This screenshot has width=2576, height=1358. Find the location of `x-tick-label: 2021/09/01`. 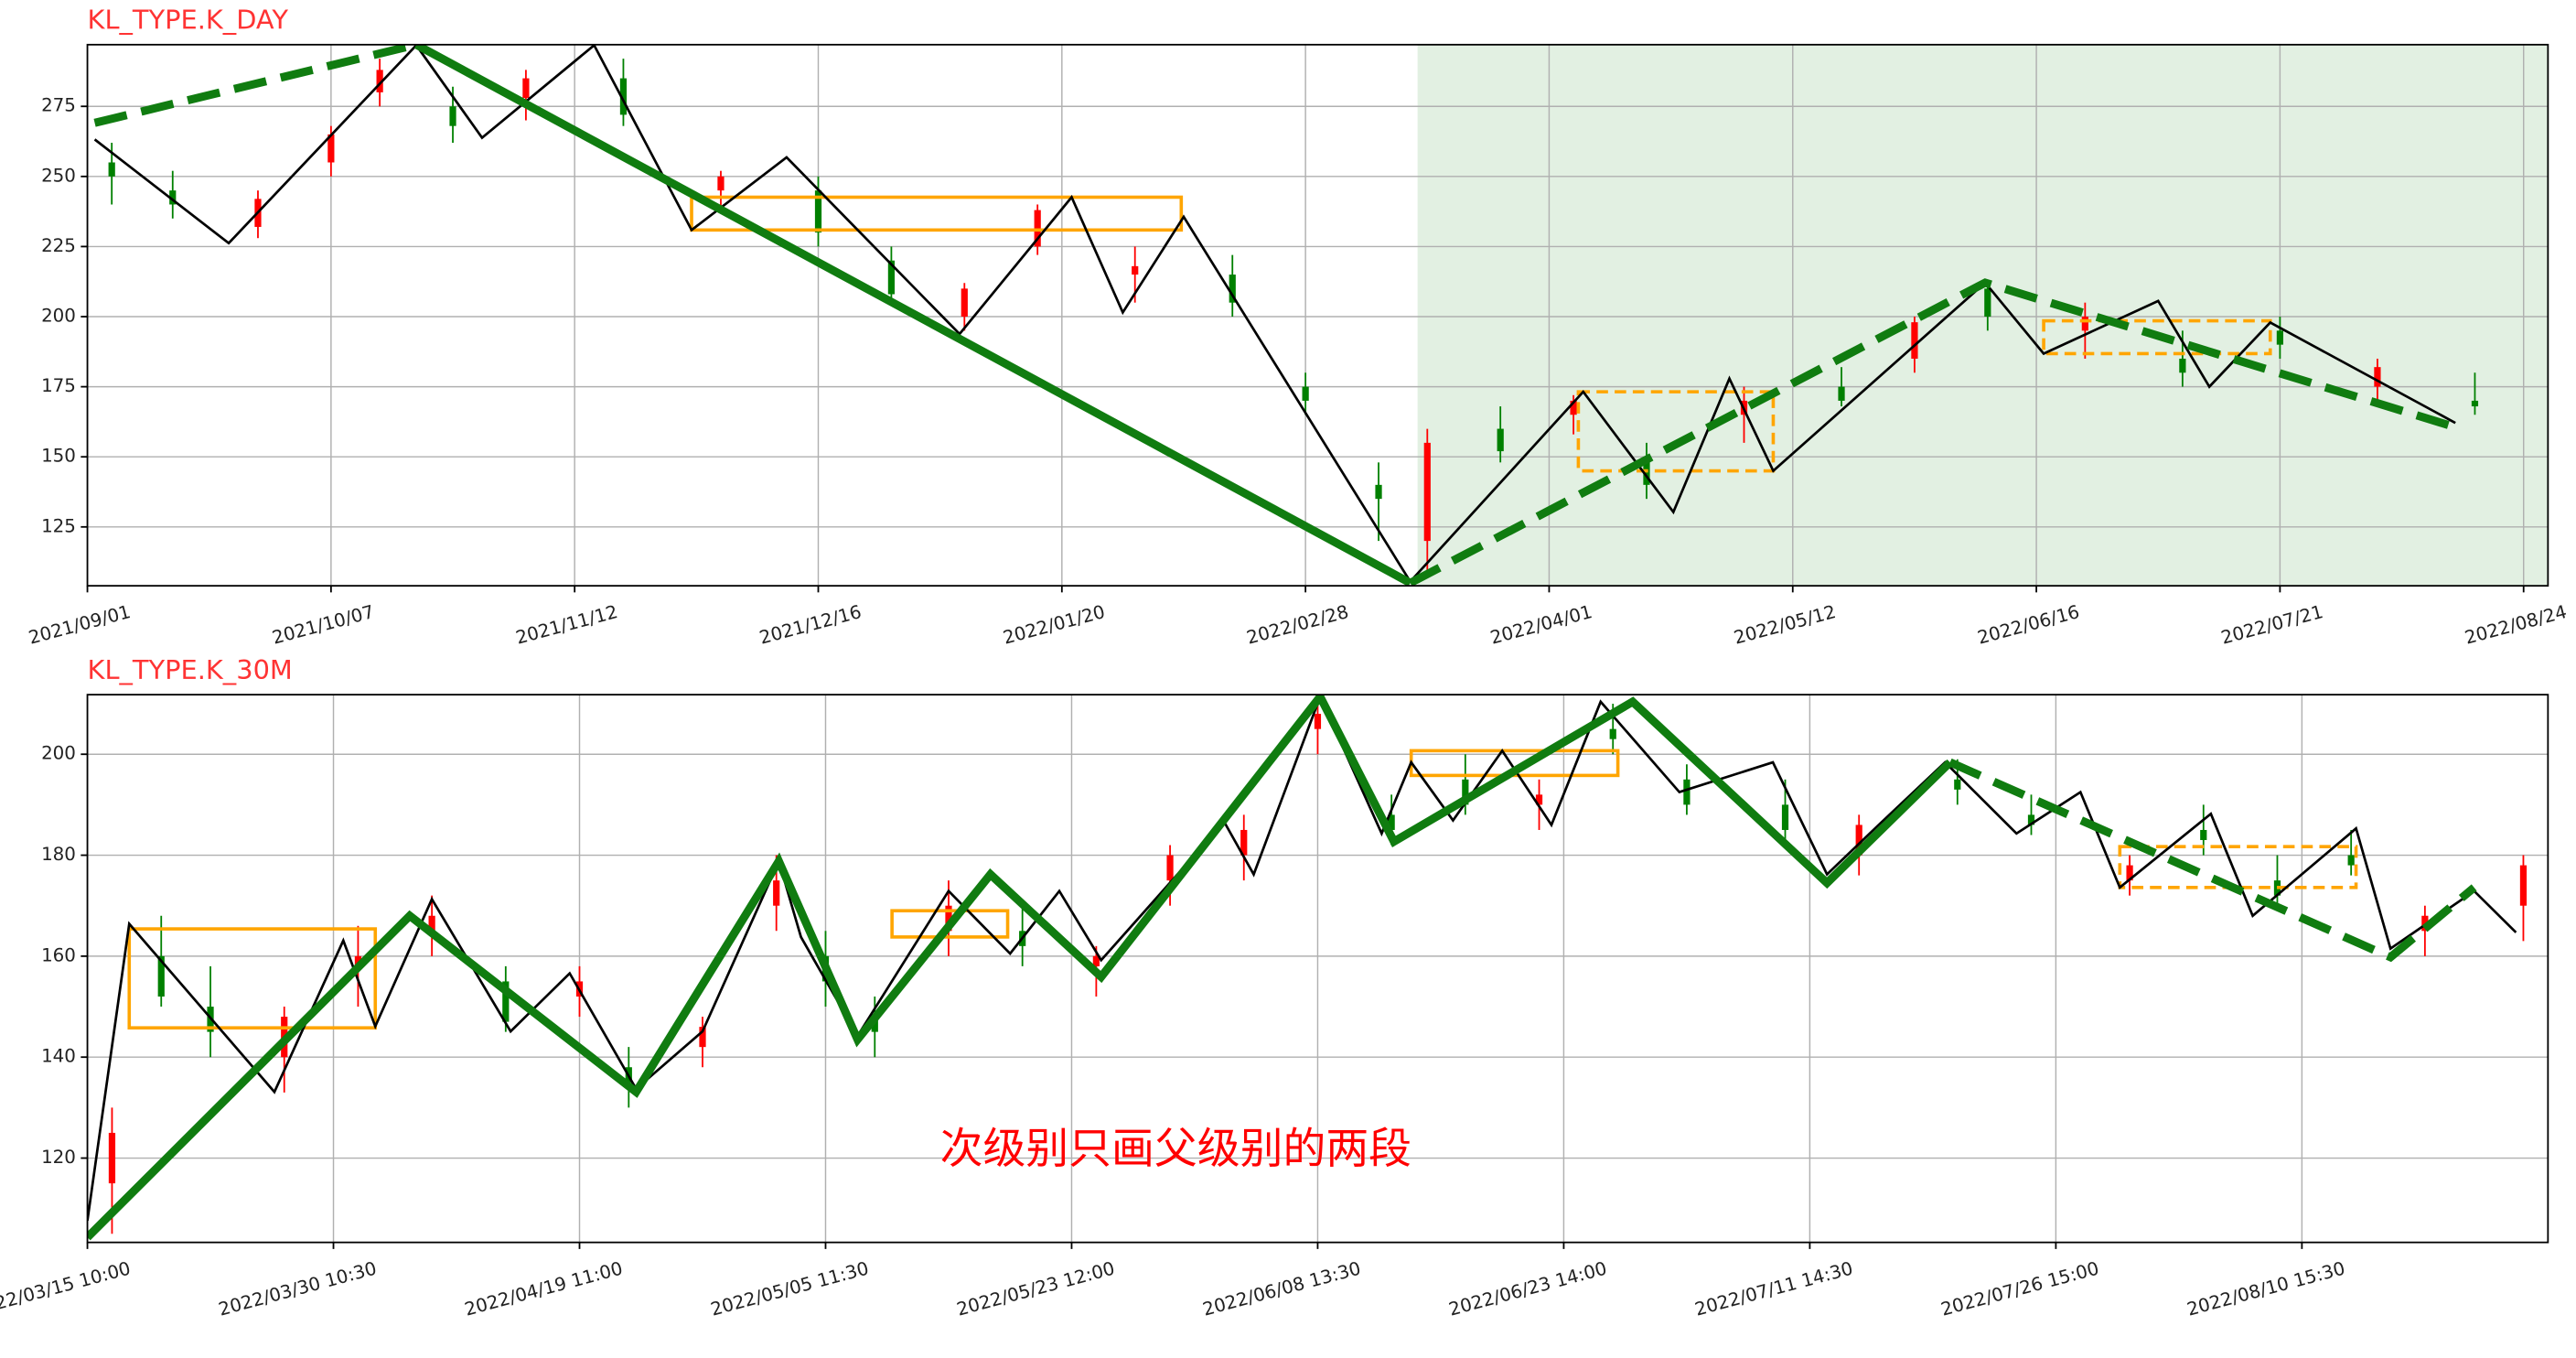

x-tick-label: 2021/09/01 is located at coordinates (80, 625).